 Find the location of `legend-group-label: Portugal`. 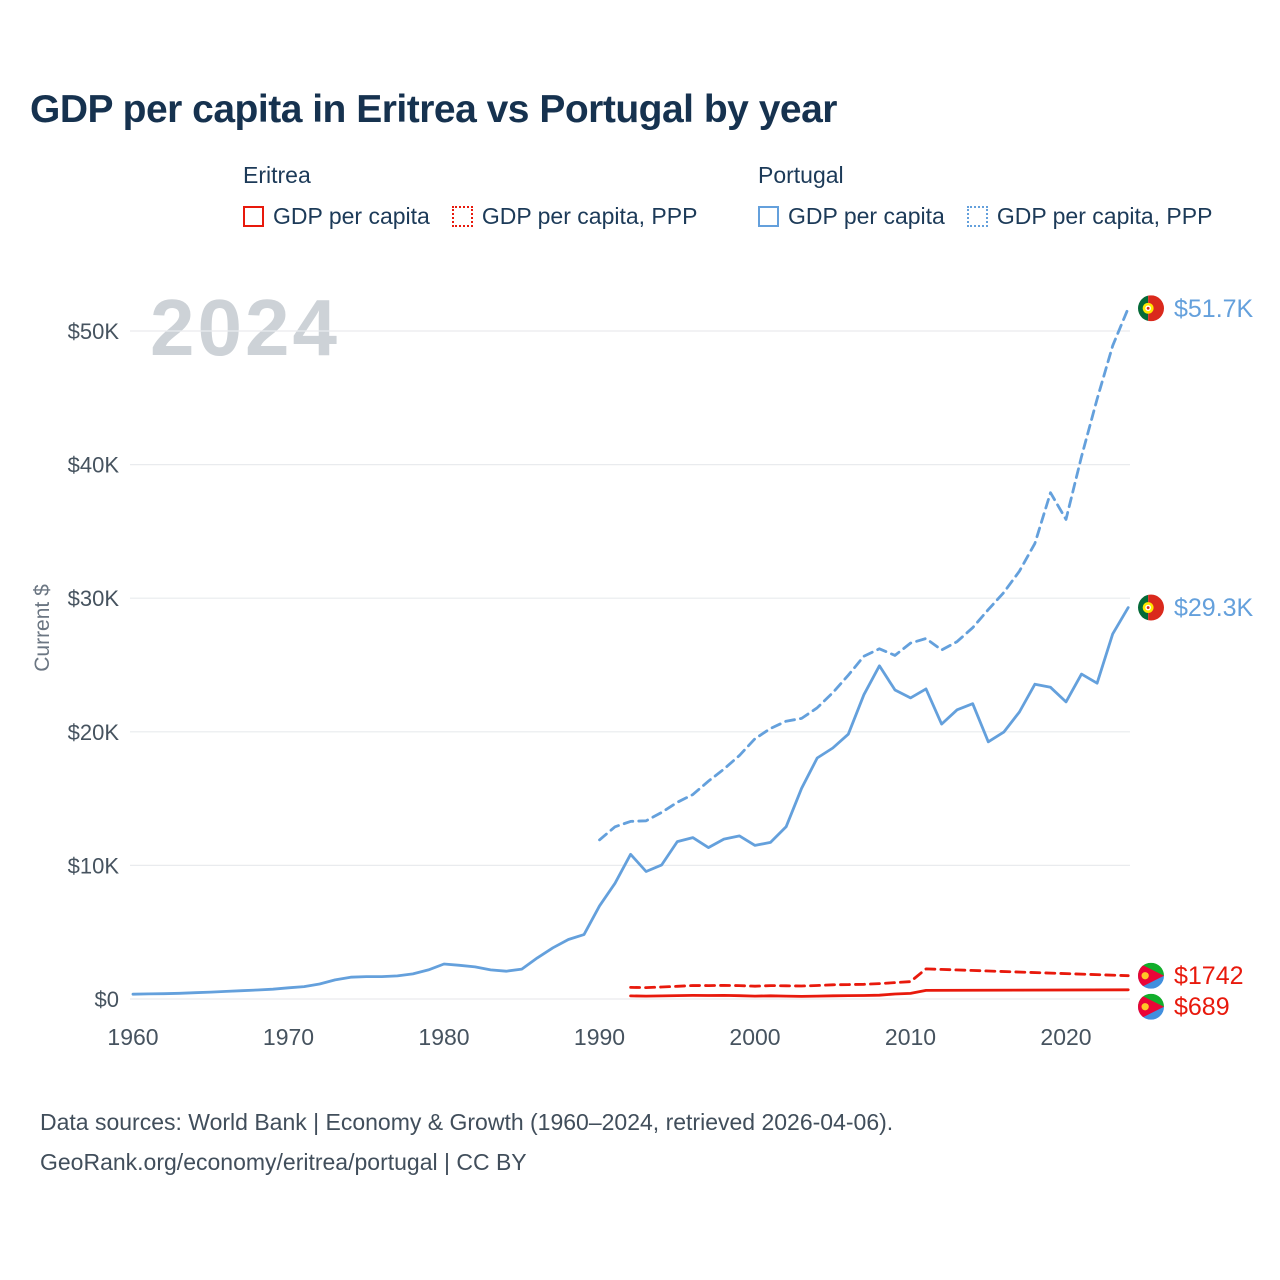

legend-group-label: Portugal is located at coordinates (801, 175).